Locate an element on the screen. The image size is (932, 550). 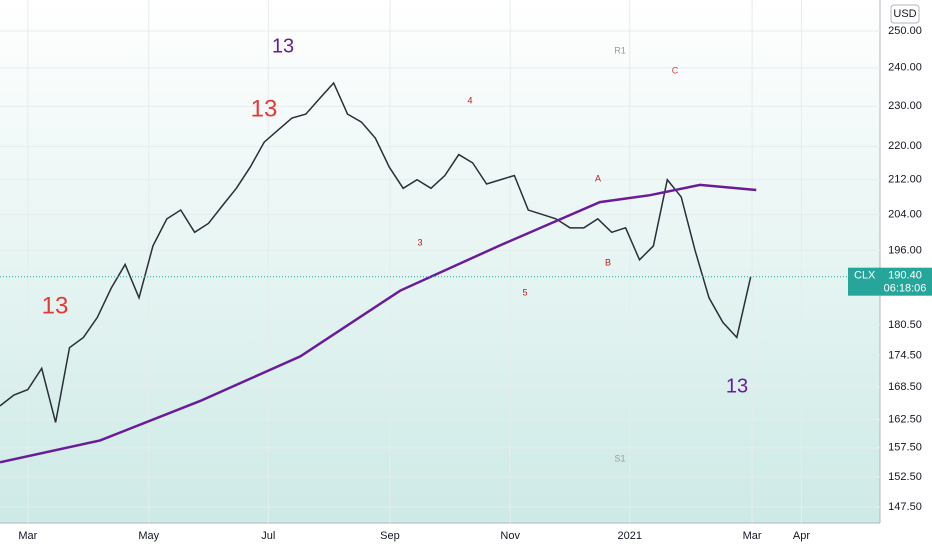
y-tick-label: 180.50 is located at coordinates (905, 325).